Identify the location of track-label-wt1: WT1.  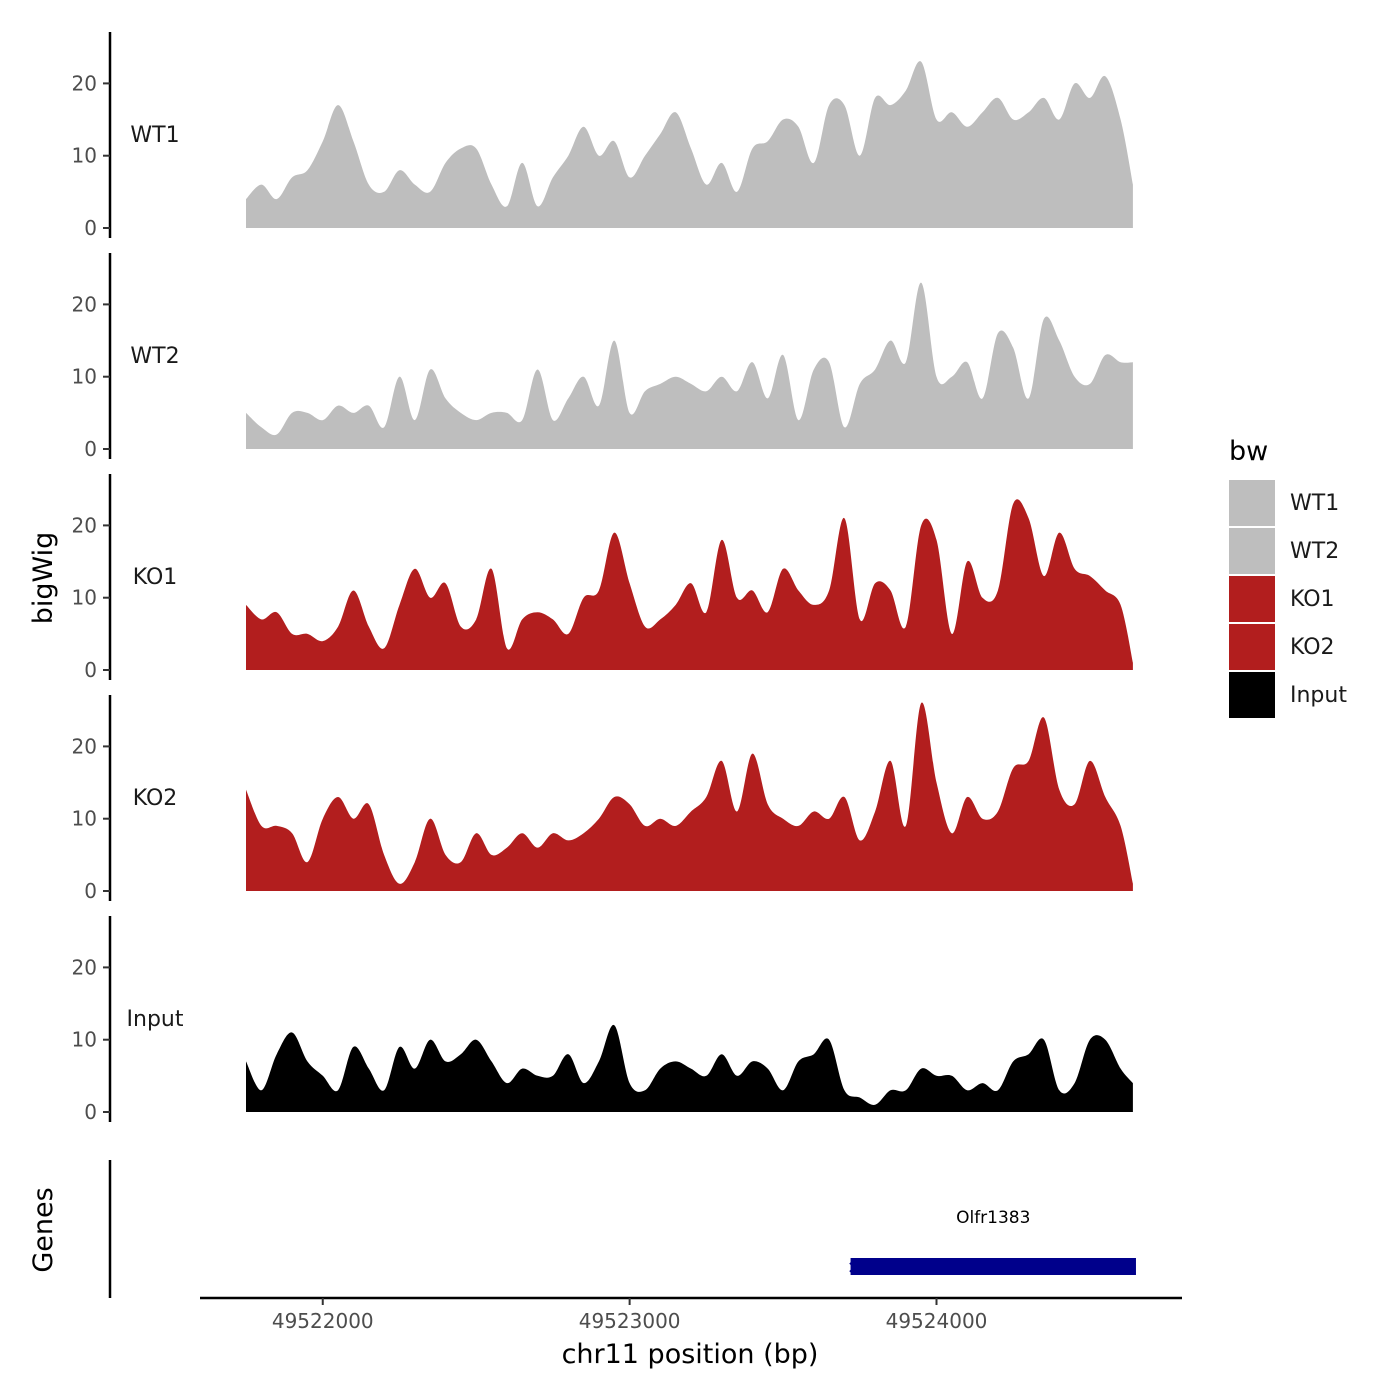
(154, 135).